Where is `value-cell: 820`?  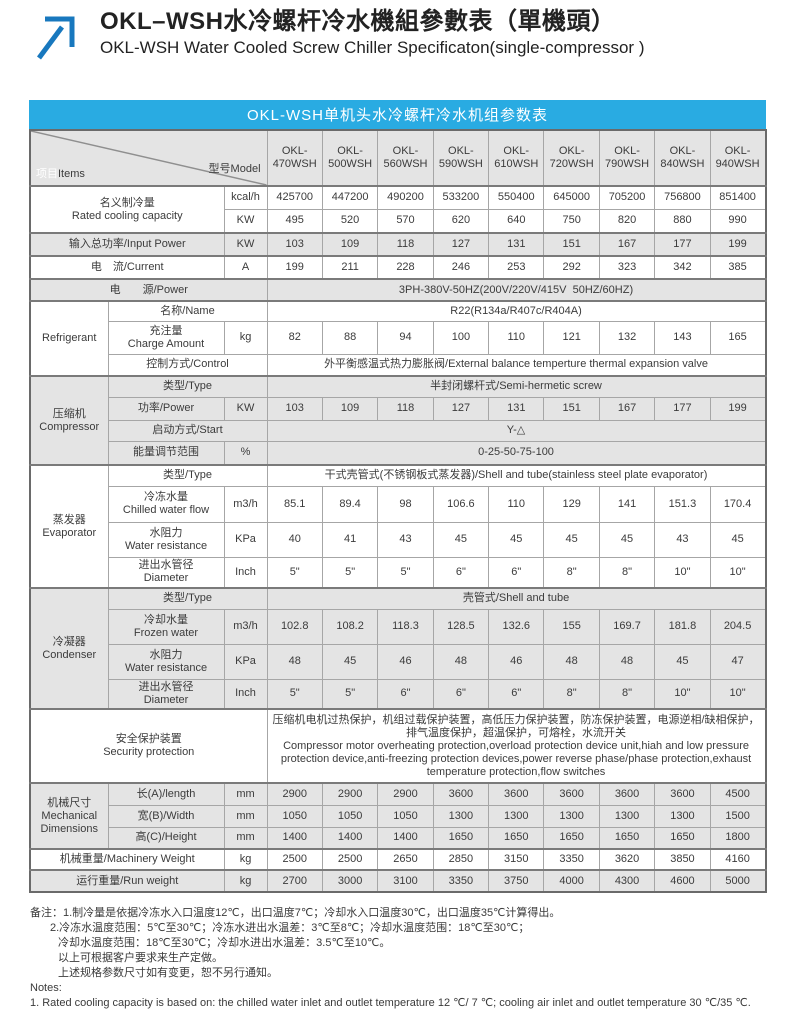
value-cell: 820 is located at coordinates (627, 221).